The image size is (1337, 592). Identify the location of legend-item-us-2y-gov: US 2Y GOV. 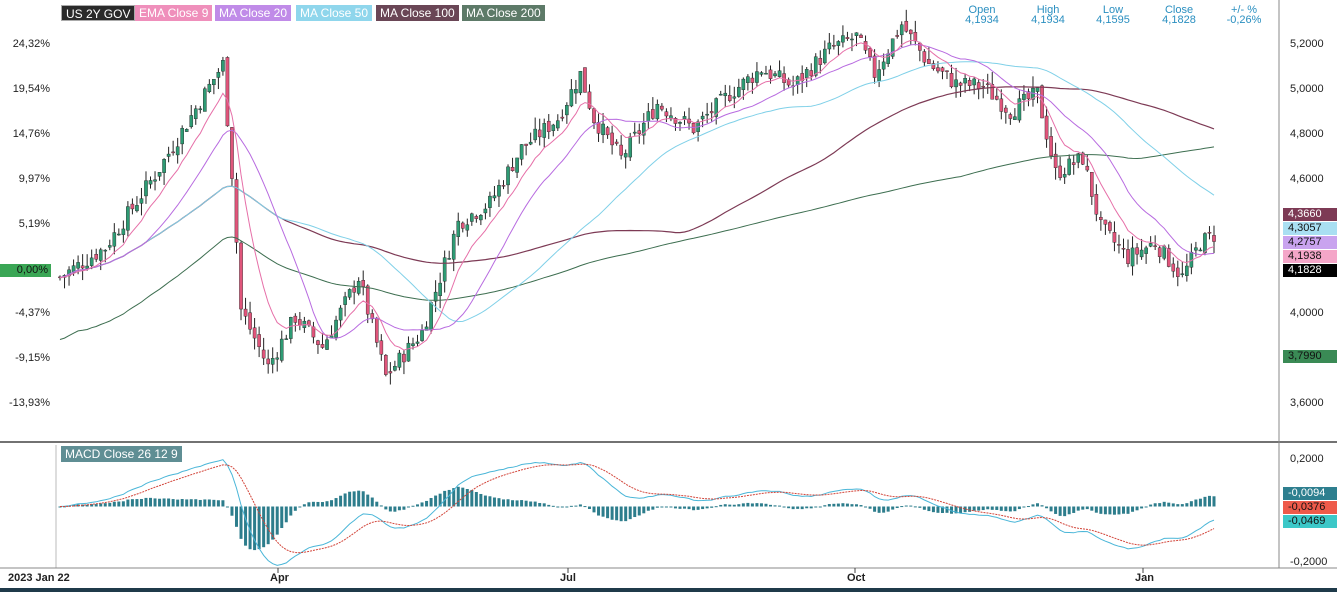
(98, 13).